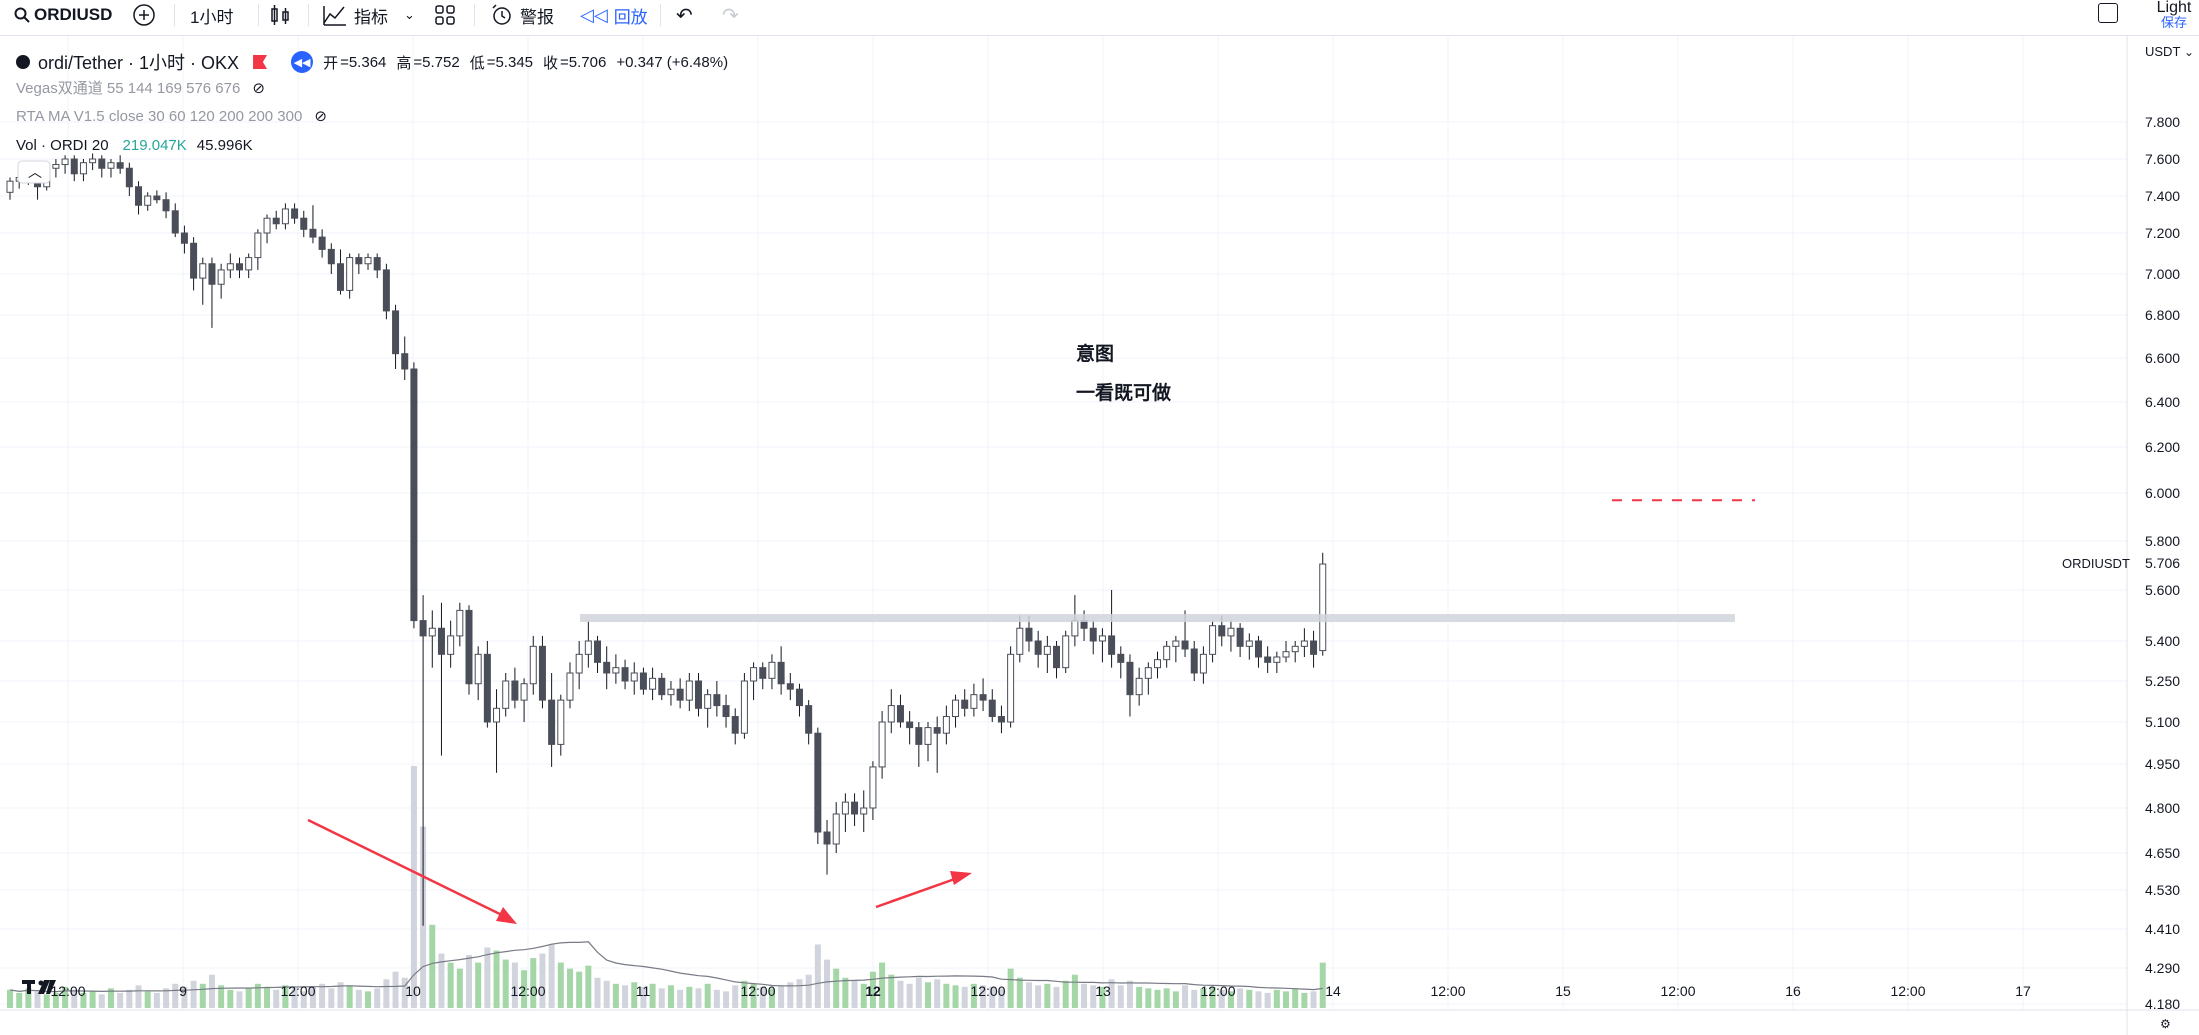 This screenshot has width=2199, height=1035. I want to click on fullscreen-icon, so click(2108, 13).